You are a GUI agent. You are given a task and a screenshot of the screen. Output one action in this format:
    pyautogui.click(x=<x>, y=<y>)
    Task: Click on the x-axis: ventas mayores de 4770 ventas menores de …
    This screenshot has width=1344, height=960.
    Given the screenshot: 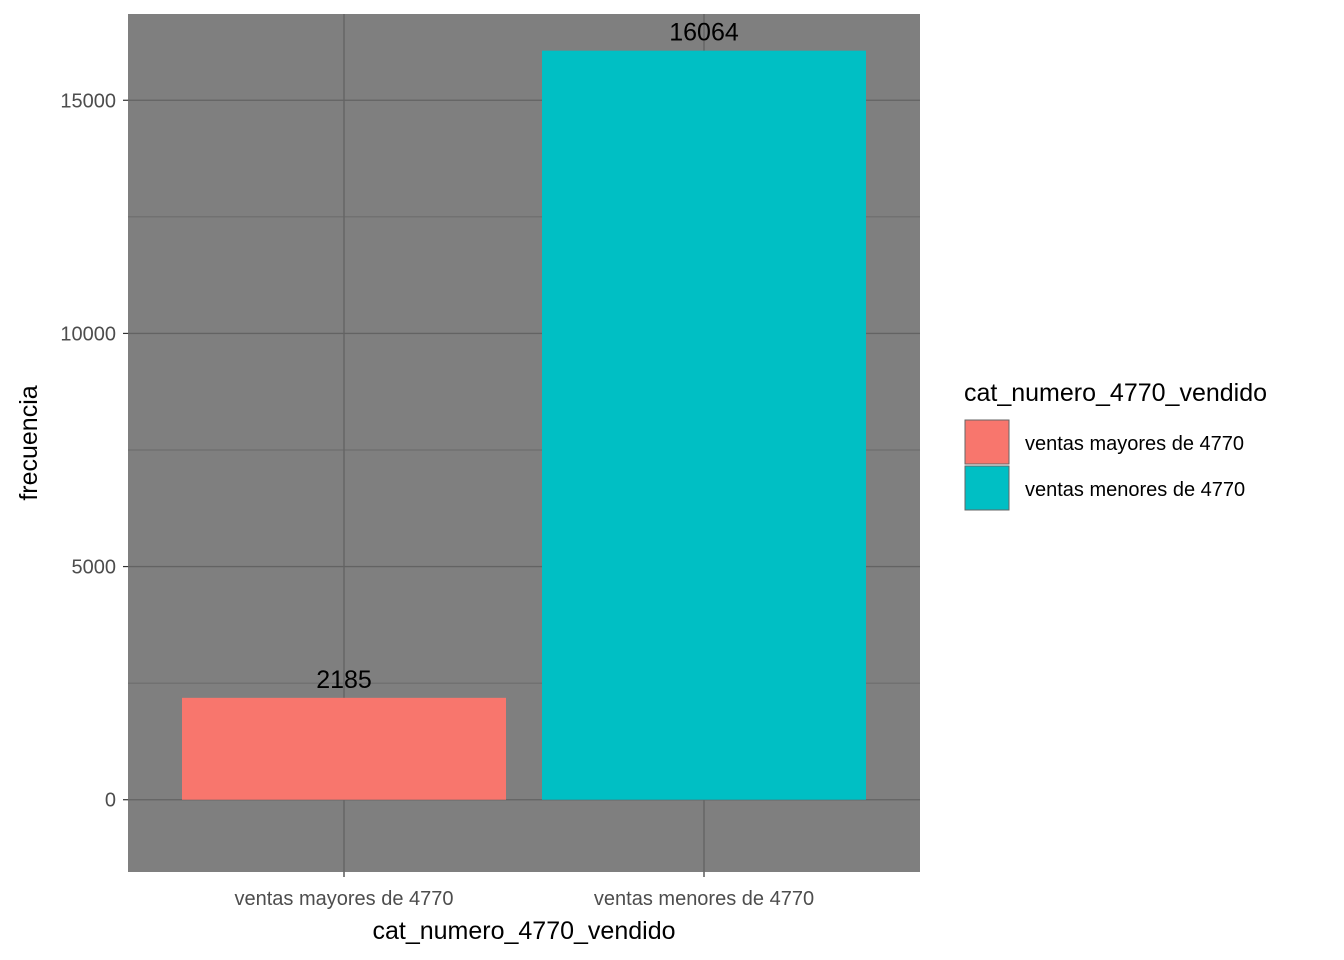 What is the action you would take?
    pyautogui.click(x=524, y=891)
    